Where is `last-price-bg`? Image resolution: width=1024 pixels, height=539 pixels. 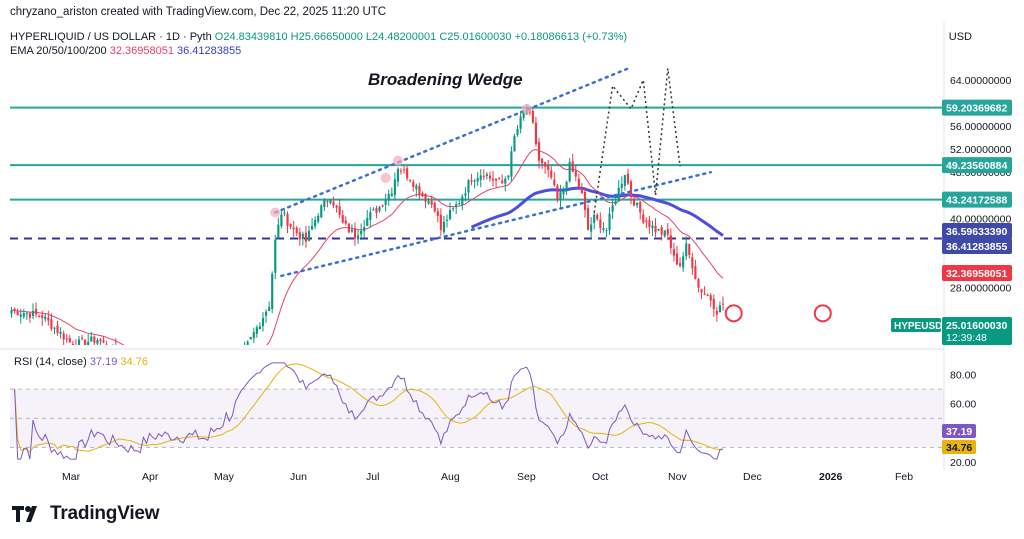 last-price-bg is located at coordinates (977, 331).